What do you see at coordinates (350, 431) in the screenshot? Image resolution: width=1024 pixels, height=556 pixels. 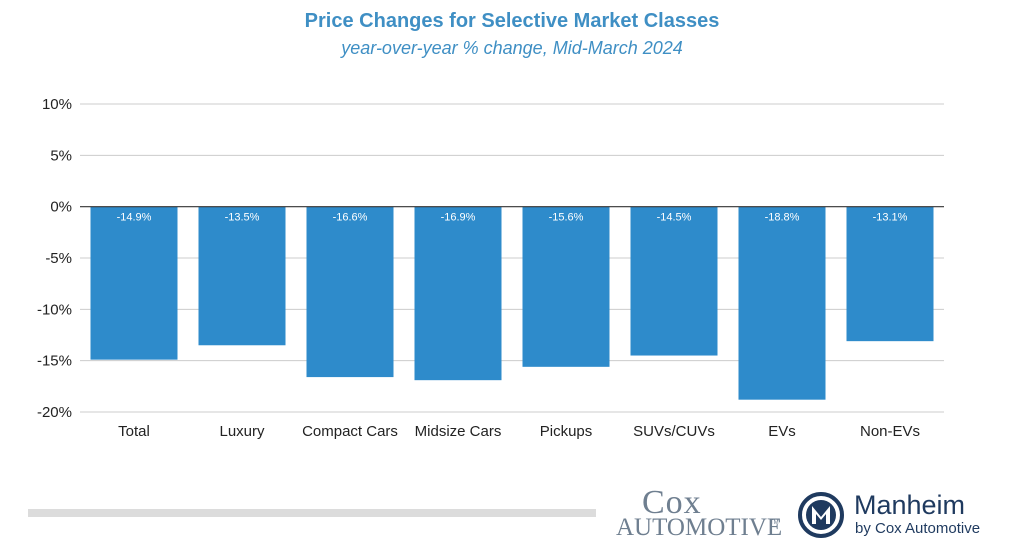 I see `x-category-label: Compact Cars` at bounding box center [350, 431].